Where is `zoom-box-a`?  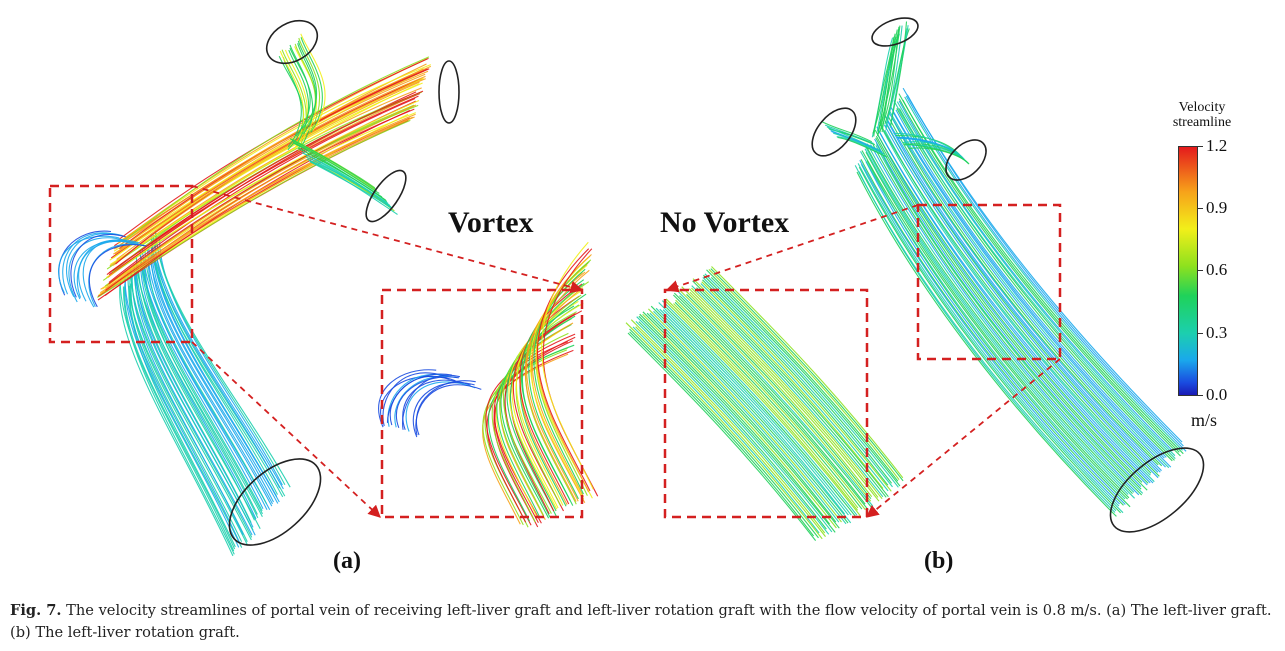 zoom-box-a is located at coordinates (121, 264).